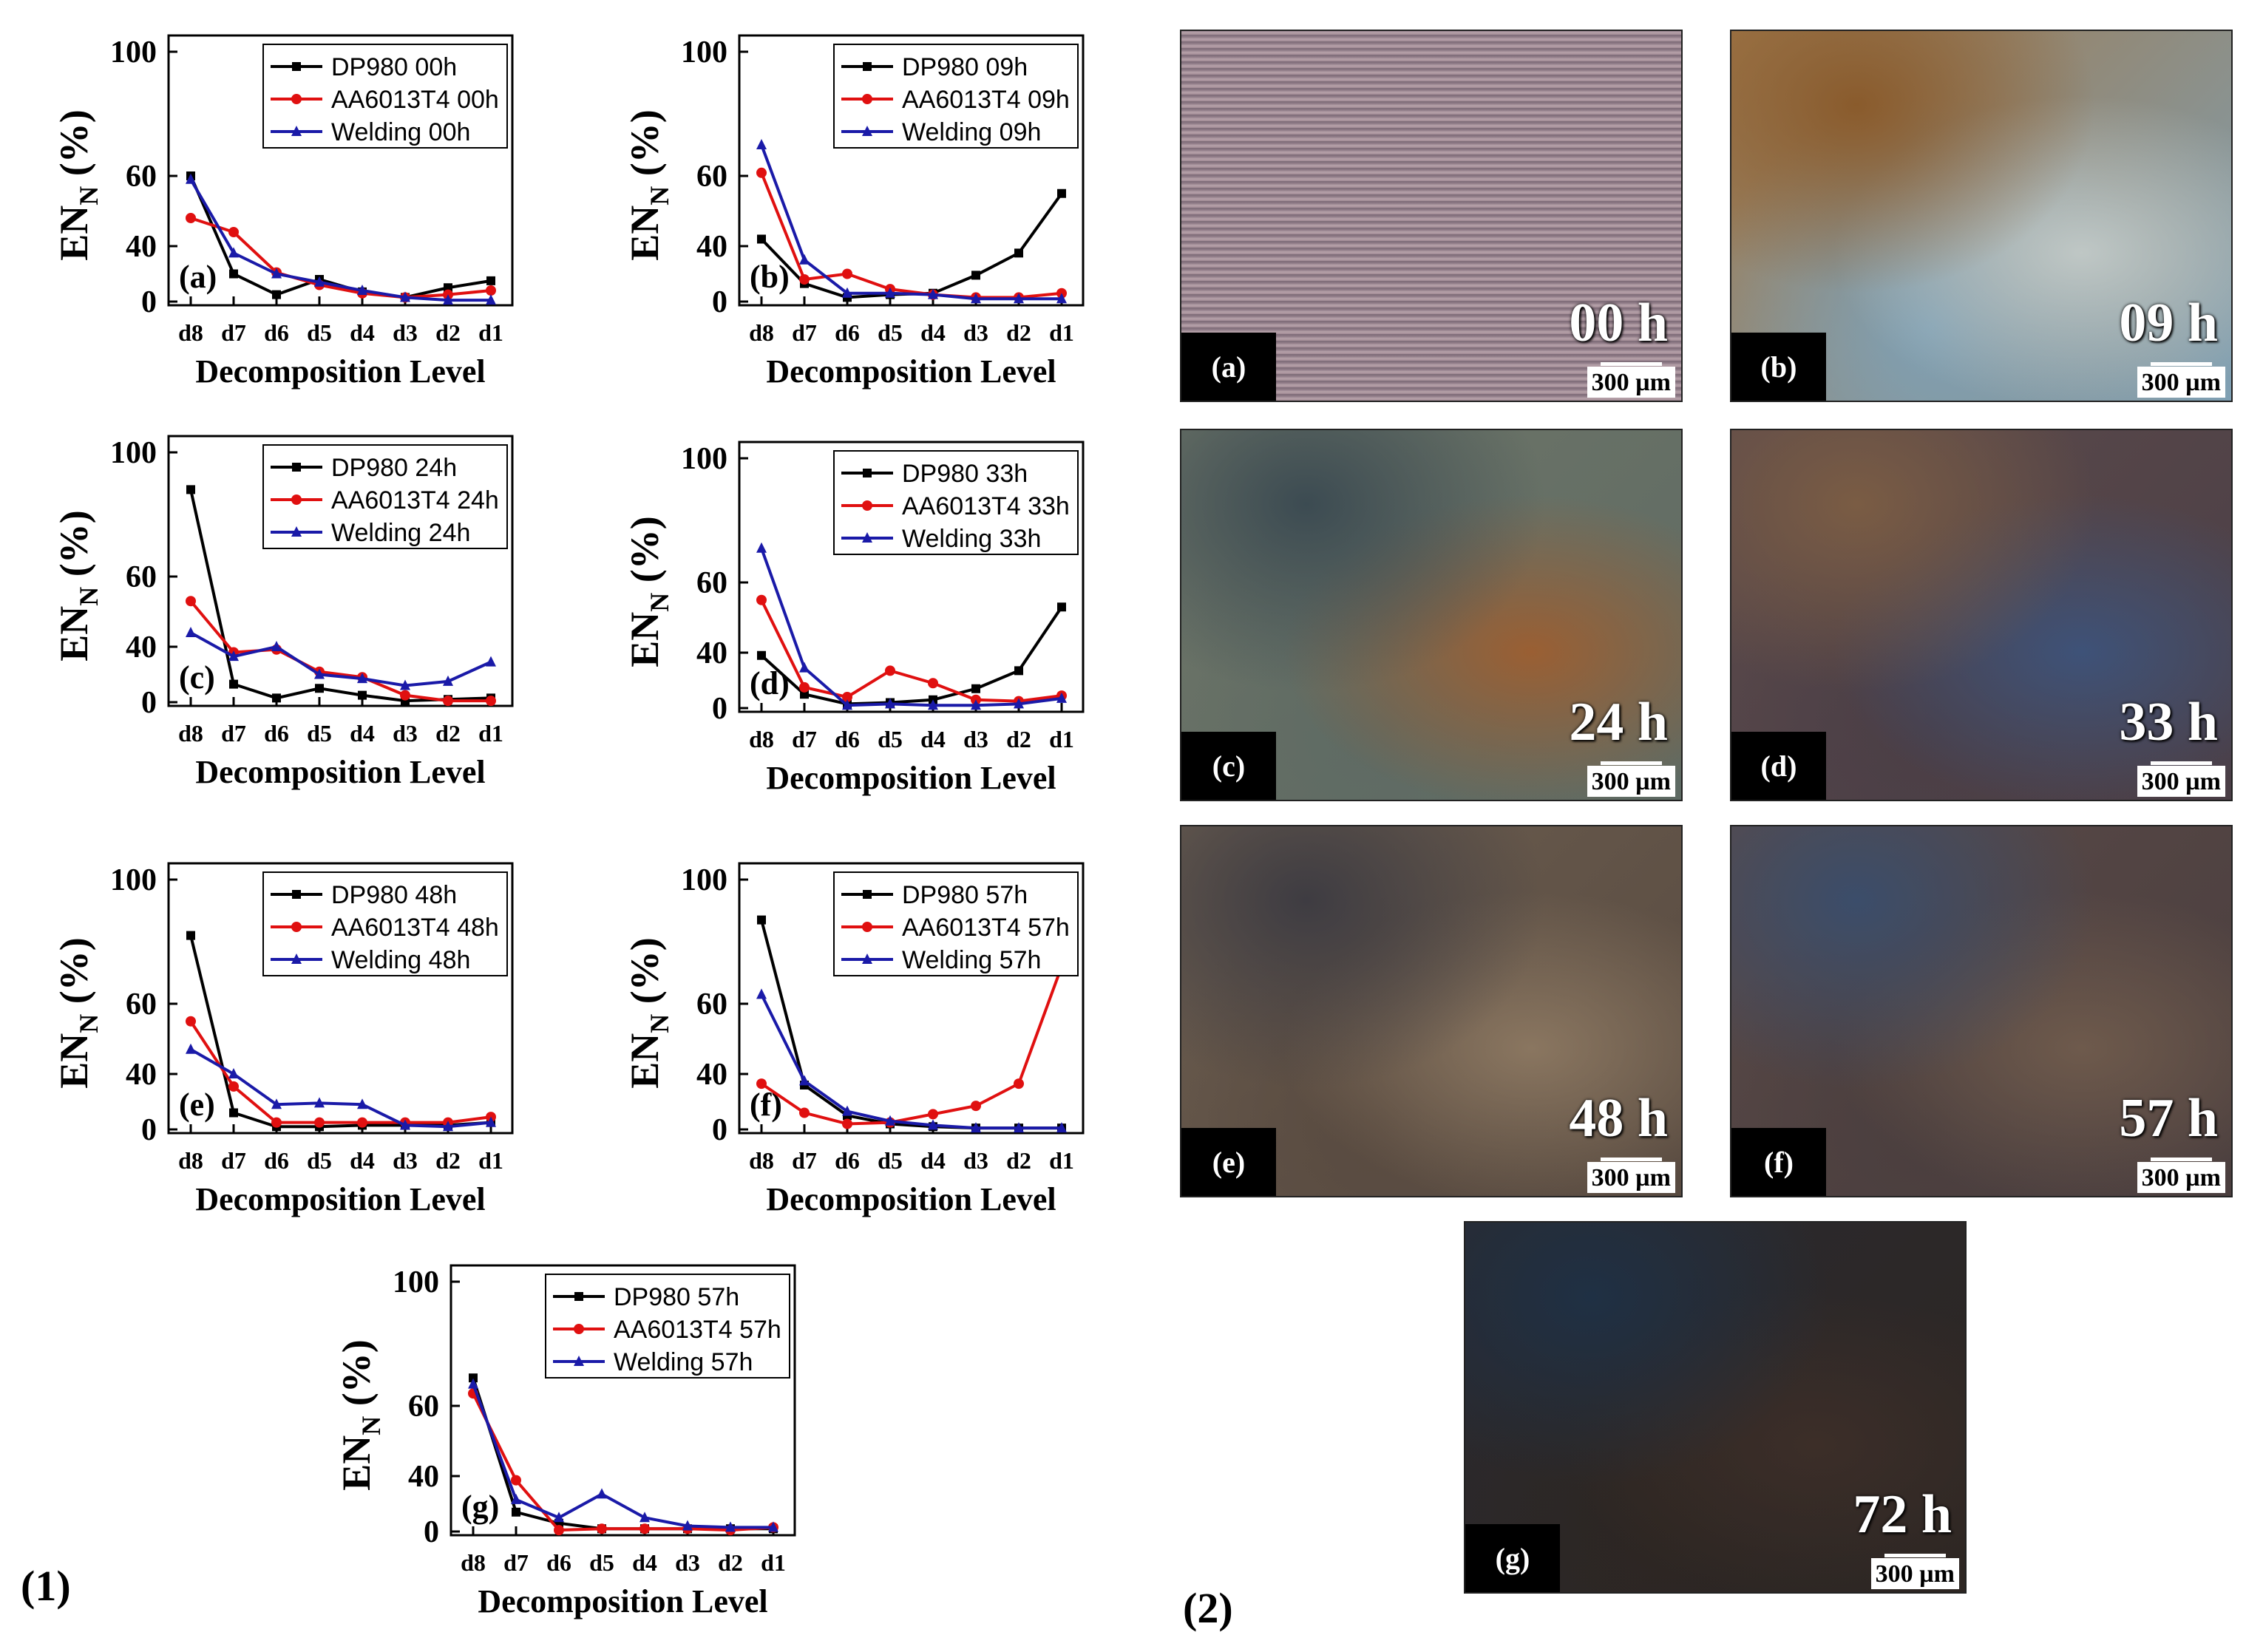 The image size is (2246, 1652). I want to click on exposure-time-label: 57 h, so click(2169, 1118).